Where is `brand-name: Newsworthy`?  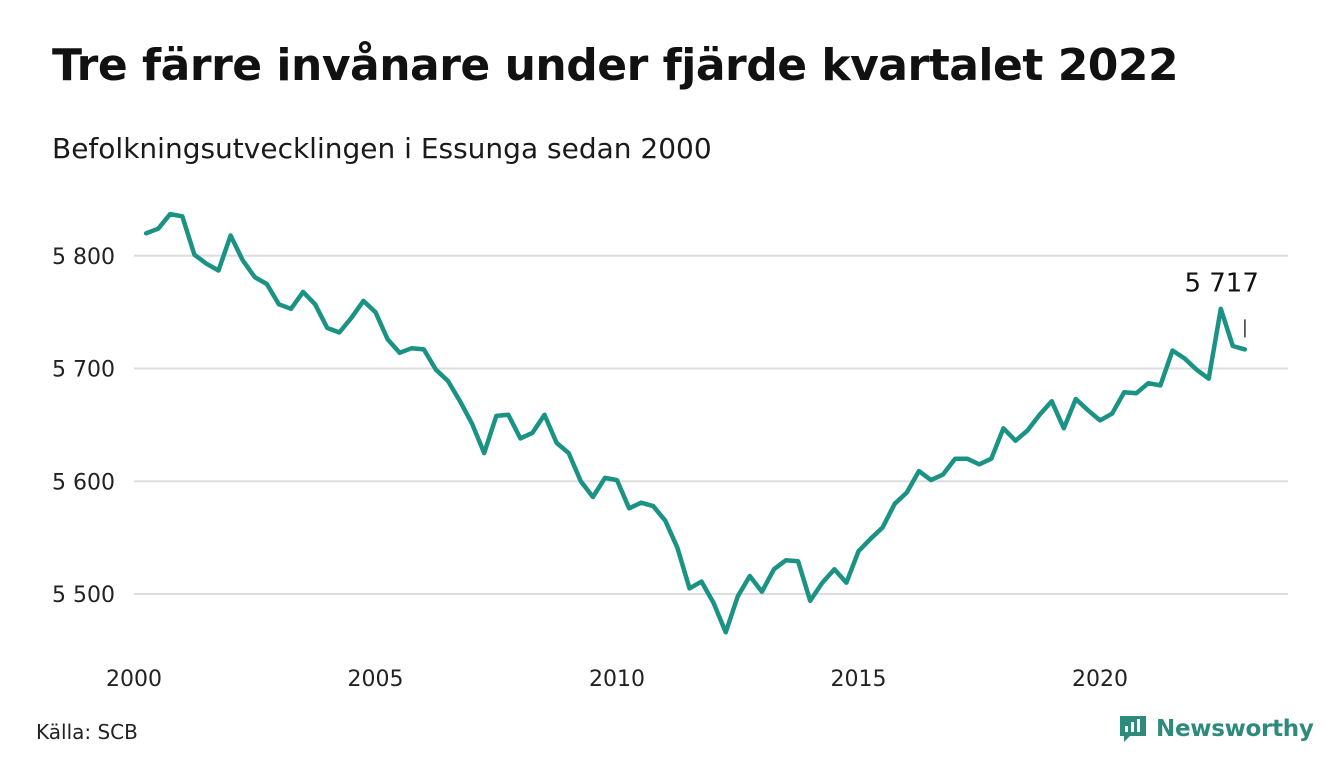
brand-name: Newsworthy is located at coordinates (1235, 729).